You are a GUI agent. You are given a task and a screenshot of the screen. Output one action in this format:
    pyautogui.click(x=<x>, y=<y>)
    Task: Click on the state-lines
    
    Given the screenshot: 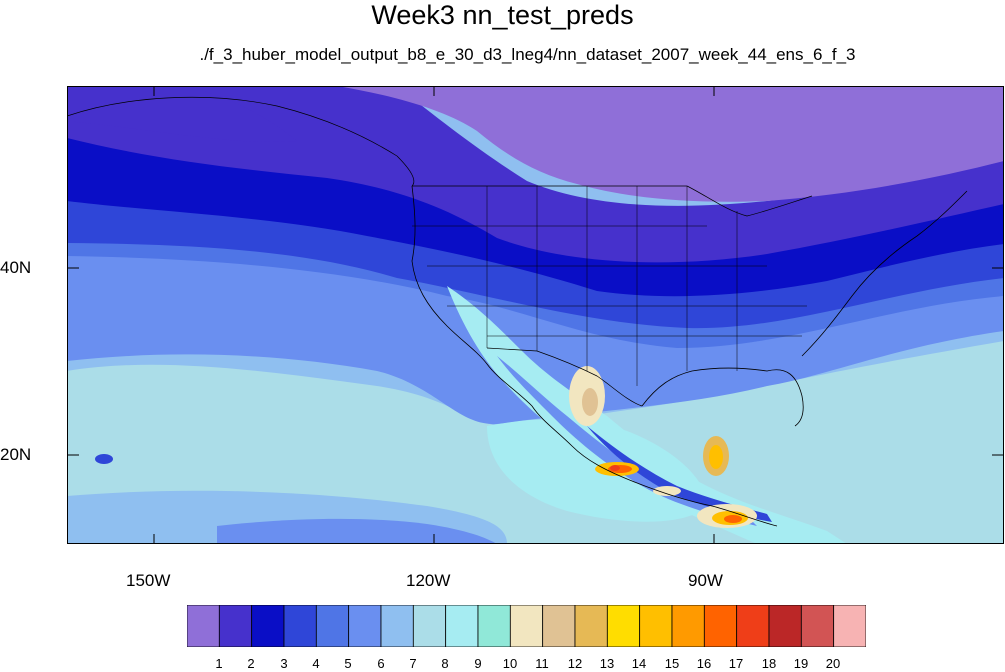 What is the action you would take?
    pyautogui.click(x=609, y=286)
    